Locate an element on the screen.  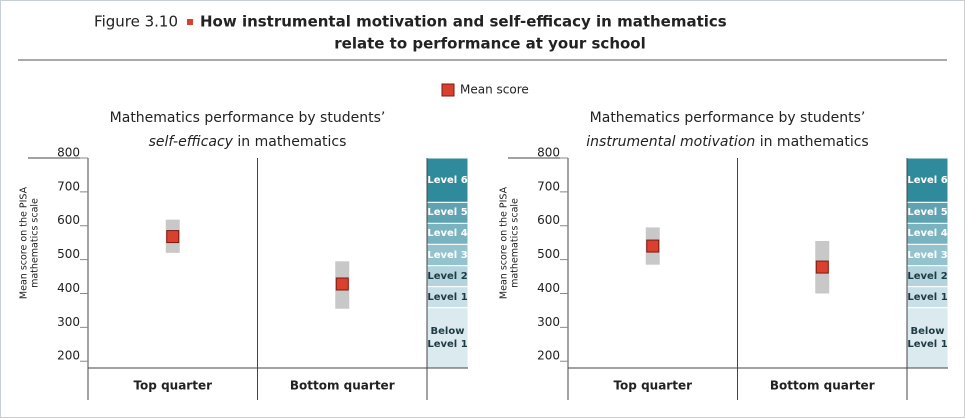
legend-label: Mean score is located at coordinates (494, 90).